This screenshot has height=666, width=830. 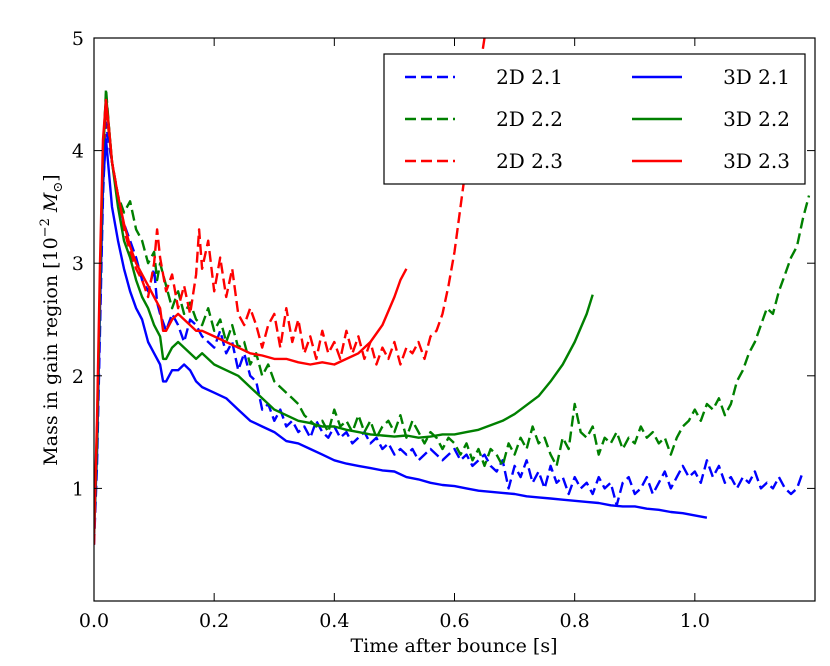 What do you see at coordinates (594, 119) in the screenshot?
I see `legend: 2D 2.1 2D 2.2 2D 2.3 3D 2.1 3D 2.2 3D 2.3` at bounding box center [594, 119].